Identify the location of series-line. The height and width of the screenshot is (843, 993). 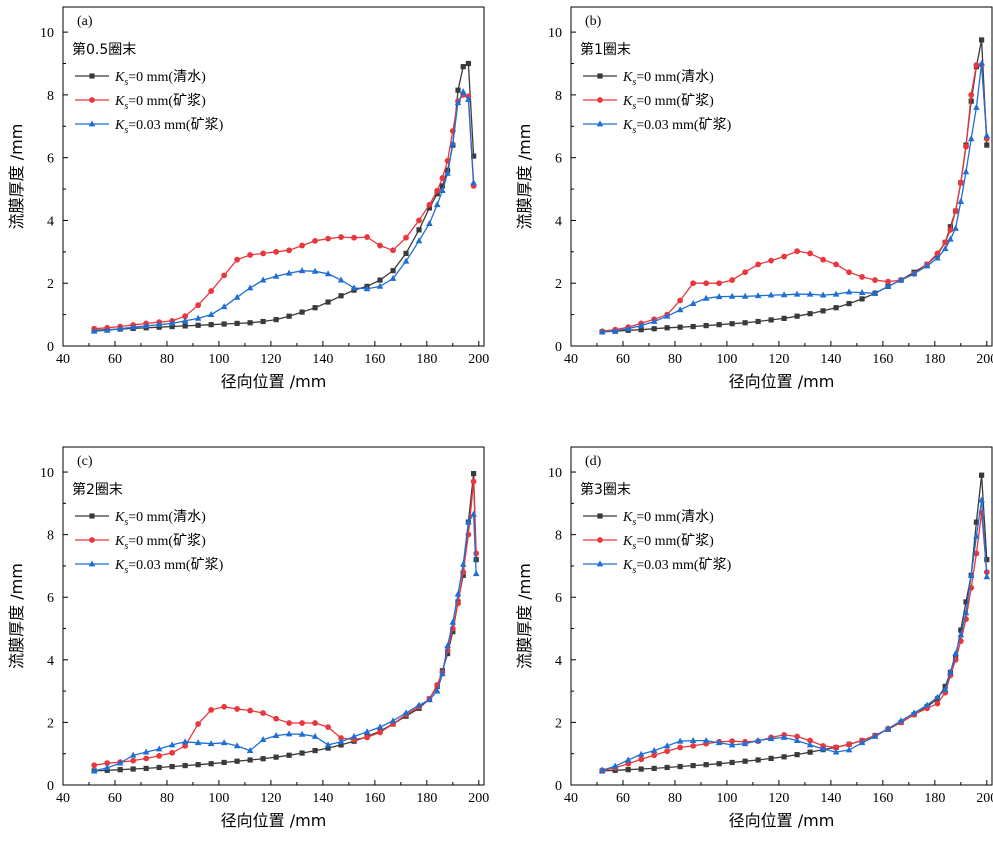
(795, 198).